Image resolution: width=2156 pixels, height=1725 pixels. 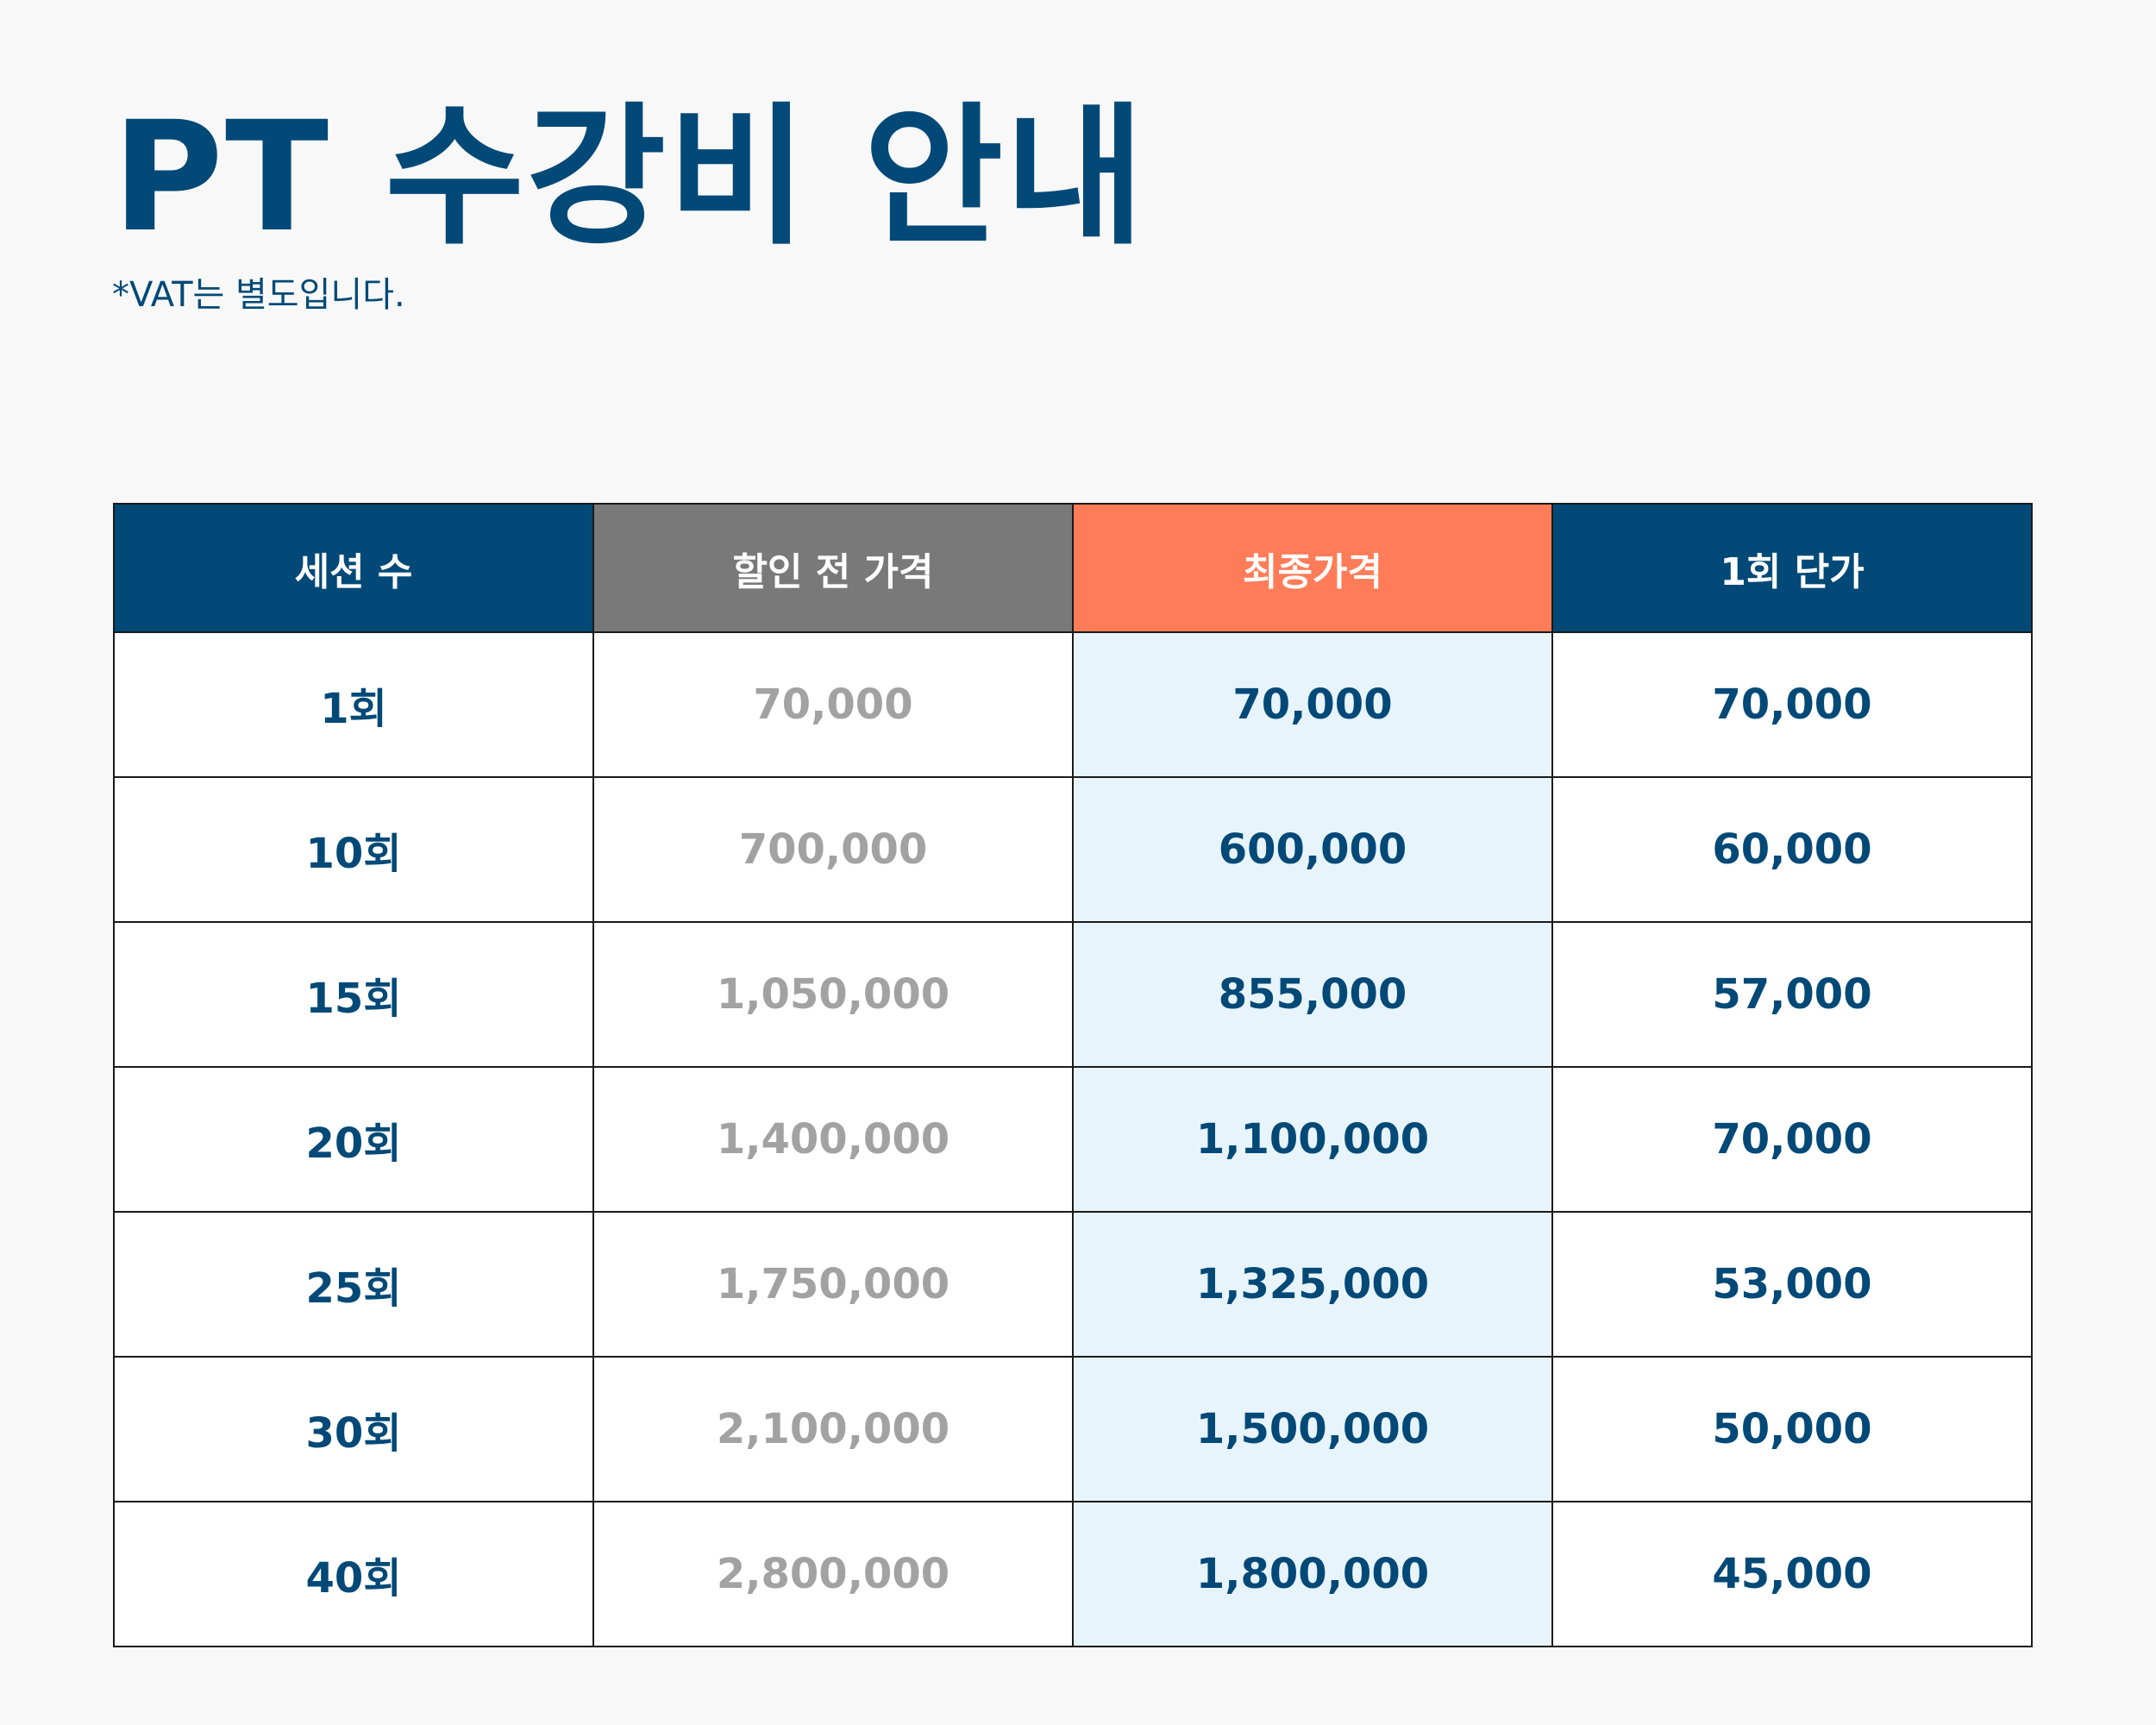 I want to click on sessions-cell: 15회, so click(x=353, y=994).